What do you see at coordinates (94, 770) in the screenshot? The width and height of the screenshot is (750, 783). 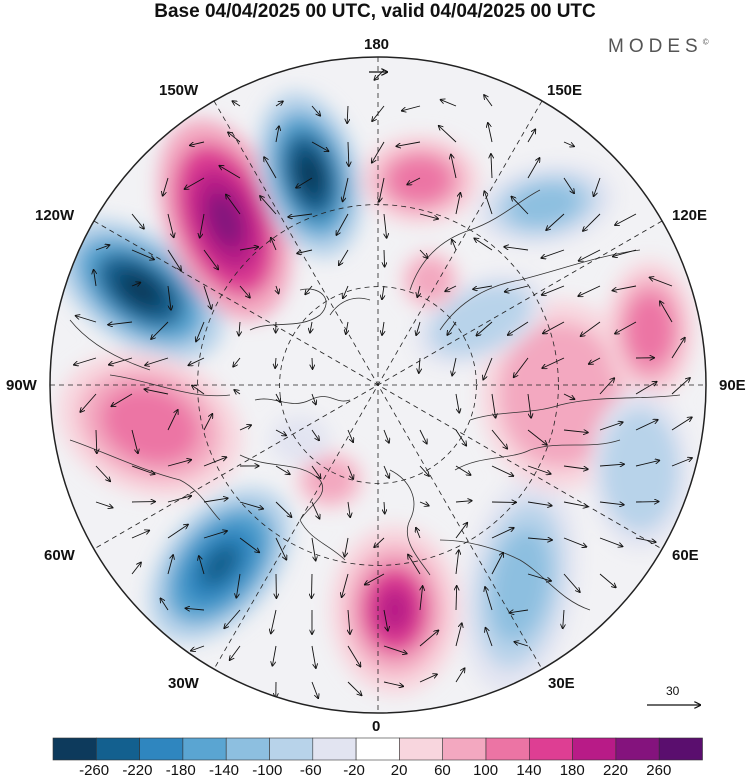 I see `colorbar-tick-label: -260` at bounding box center [94, 770].